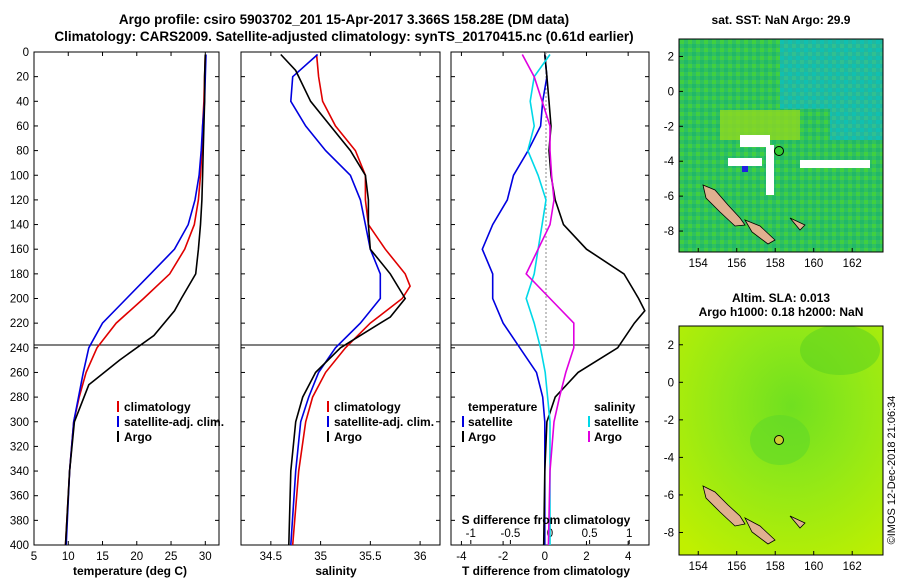  I want to click on x-tick-label: 20, so click(136, 557).